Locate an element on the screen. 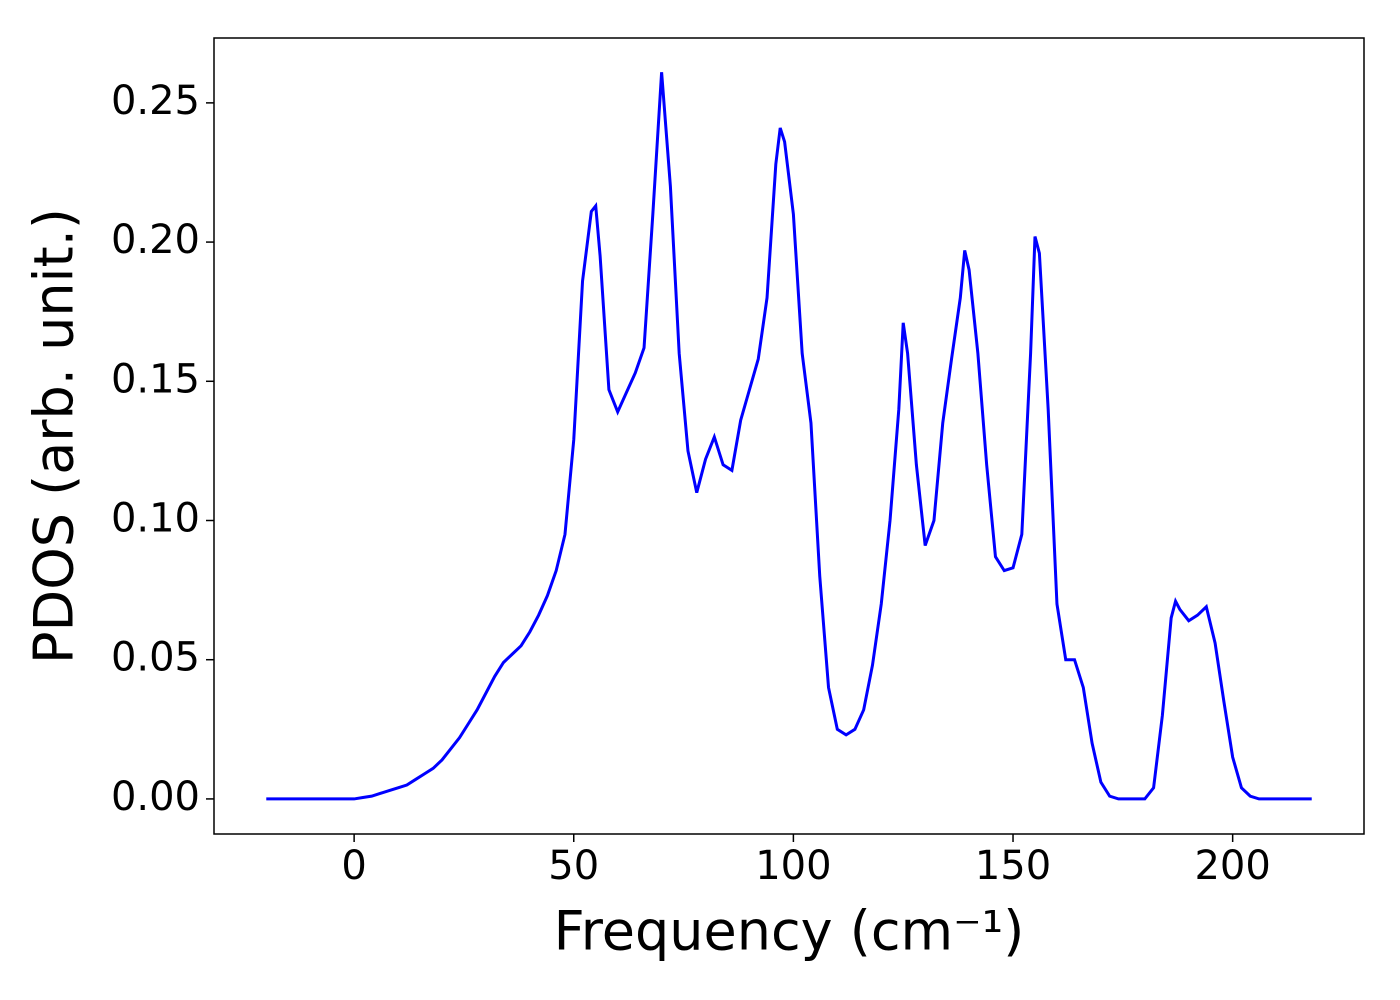 This screenshot has width=1400, height=1000. x-tick-label: 50 is located at coordinates (573, 866).